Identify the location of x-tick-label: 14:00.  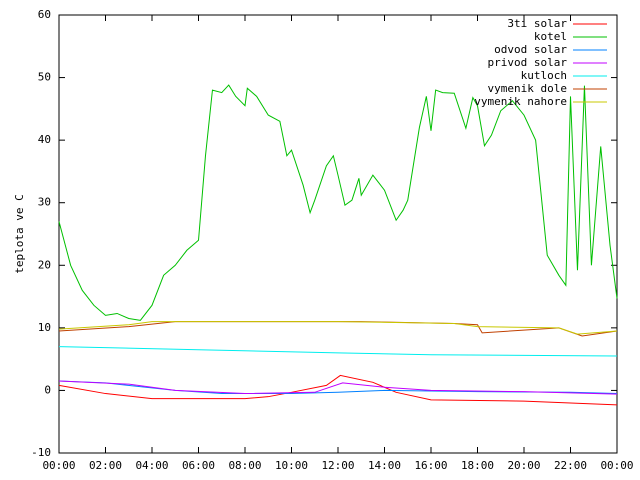
(384, 465).